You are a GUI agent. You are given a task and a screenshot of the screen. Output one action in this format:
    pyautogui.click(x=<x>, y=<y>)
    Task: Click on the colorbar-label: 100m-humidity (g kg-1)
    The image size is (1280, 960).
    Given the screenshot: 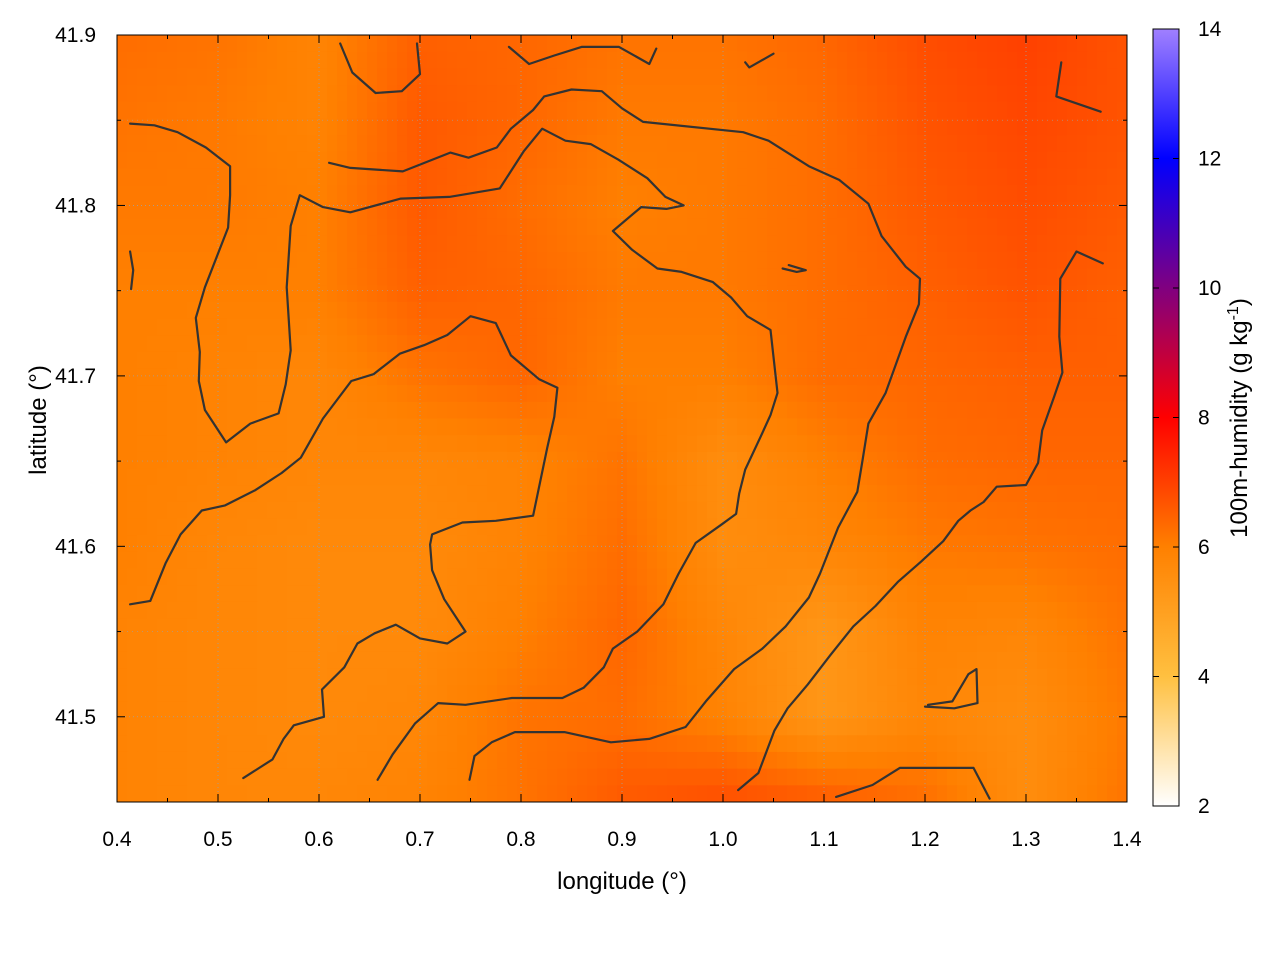 What is the action you would take?
    pyautogui.click(x=1239, y=418)
    